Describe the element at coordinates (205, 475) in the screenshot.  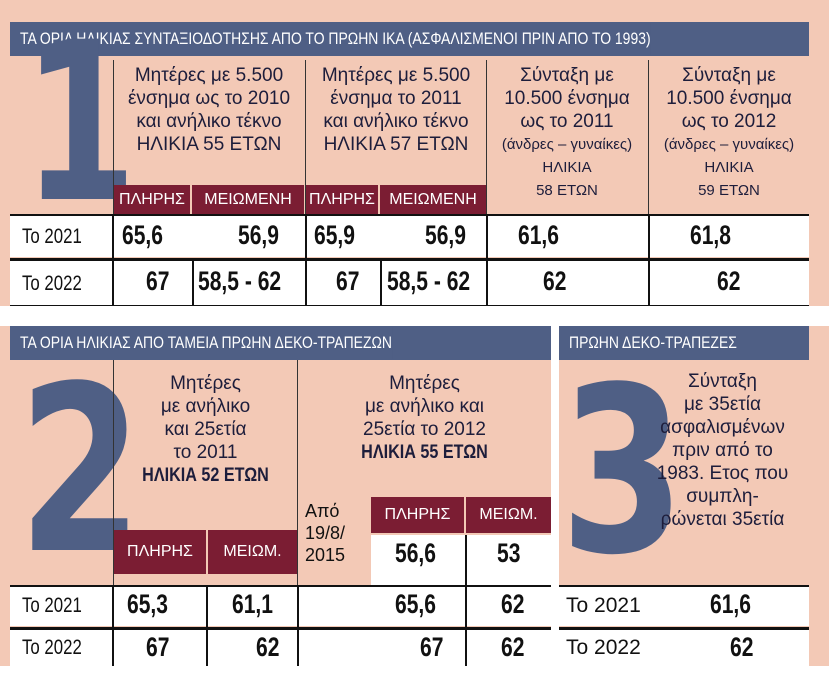
I see `desc-line: ΗΛΙΚΙΑ 52 ΕΤΩΝ` at that location.